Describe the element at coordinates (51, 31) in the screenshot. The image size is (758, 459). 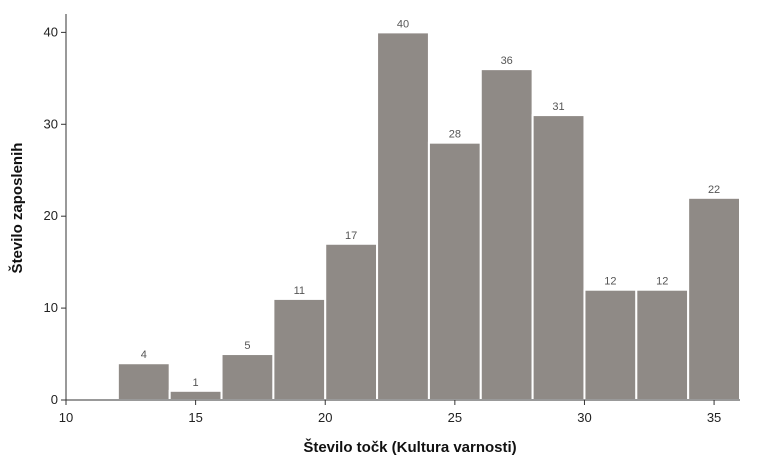
I see `y-tick-label: 40` at that location.